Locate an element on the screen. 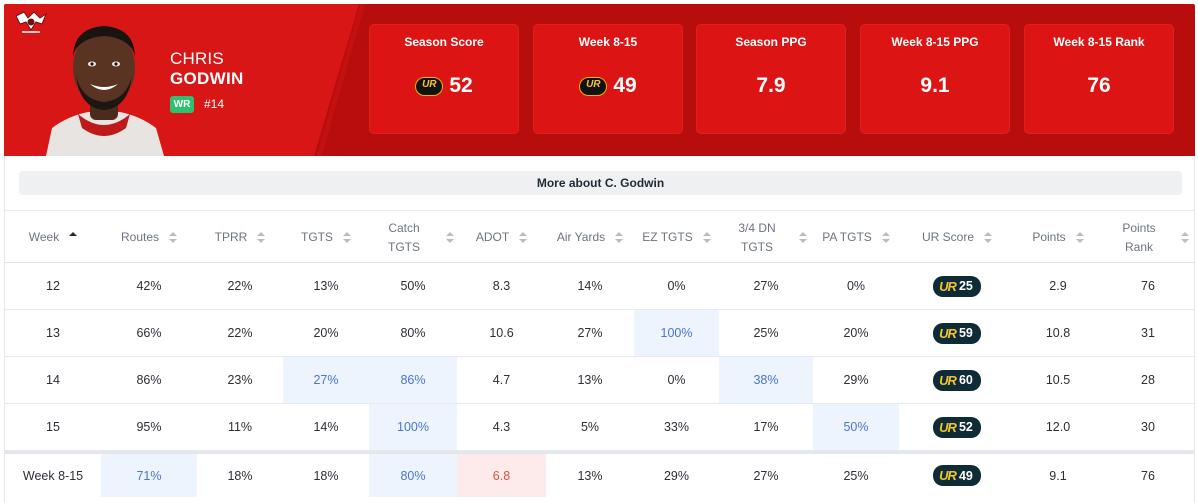 Image resolution: width=1198 pixels, height=503 pixels. cell-points: 12.0 is located at coordinates (1058, 427).